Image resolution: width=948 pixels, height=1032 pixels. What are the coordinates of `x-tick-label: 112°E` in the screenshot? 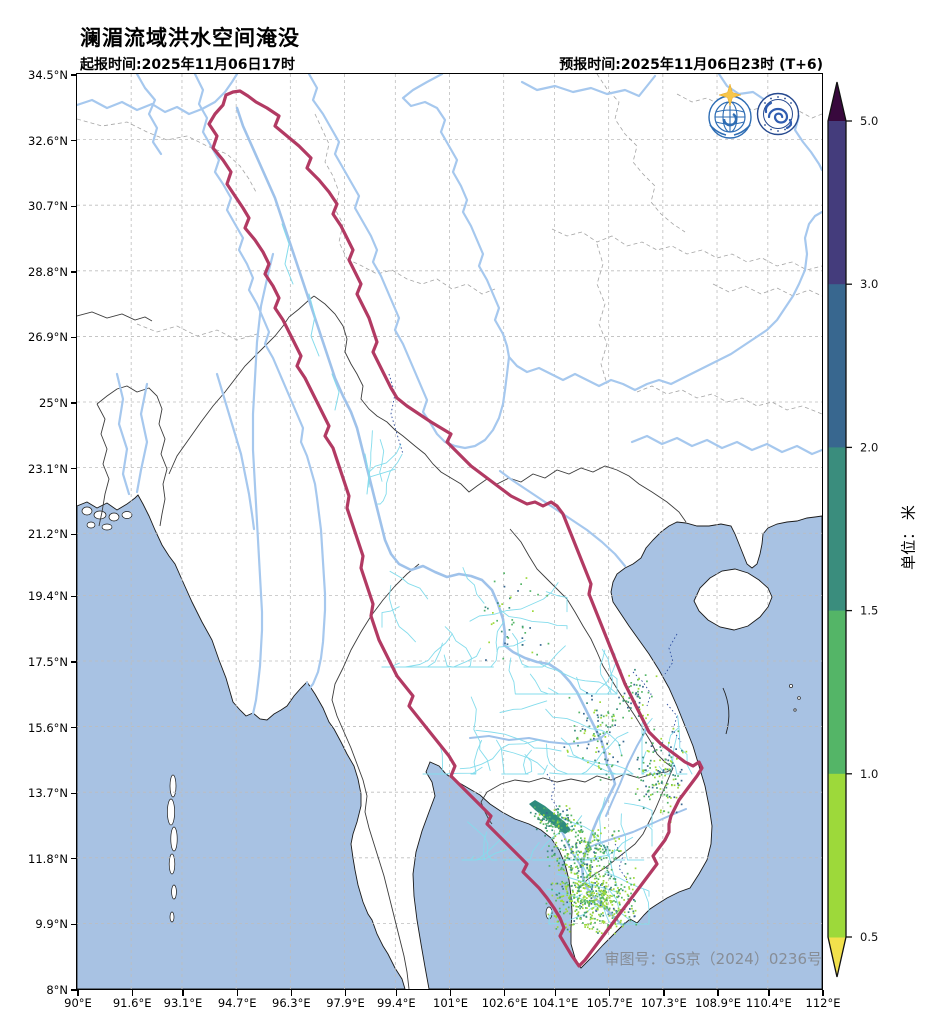 It's located at (823, 1003).